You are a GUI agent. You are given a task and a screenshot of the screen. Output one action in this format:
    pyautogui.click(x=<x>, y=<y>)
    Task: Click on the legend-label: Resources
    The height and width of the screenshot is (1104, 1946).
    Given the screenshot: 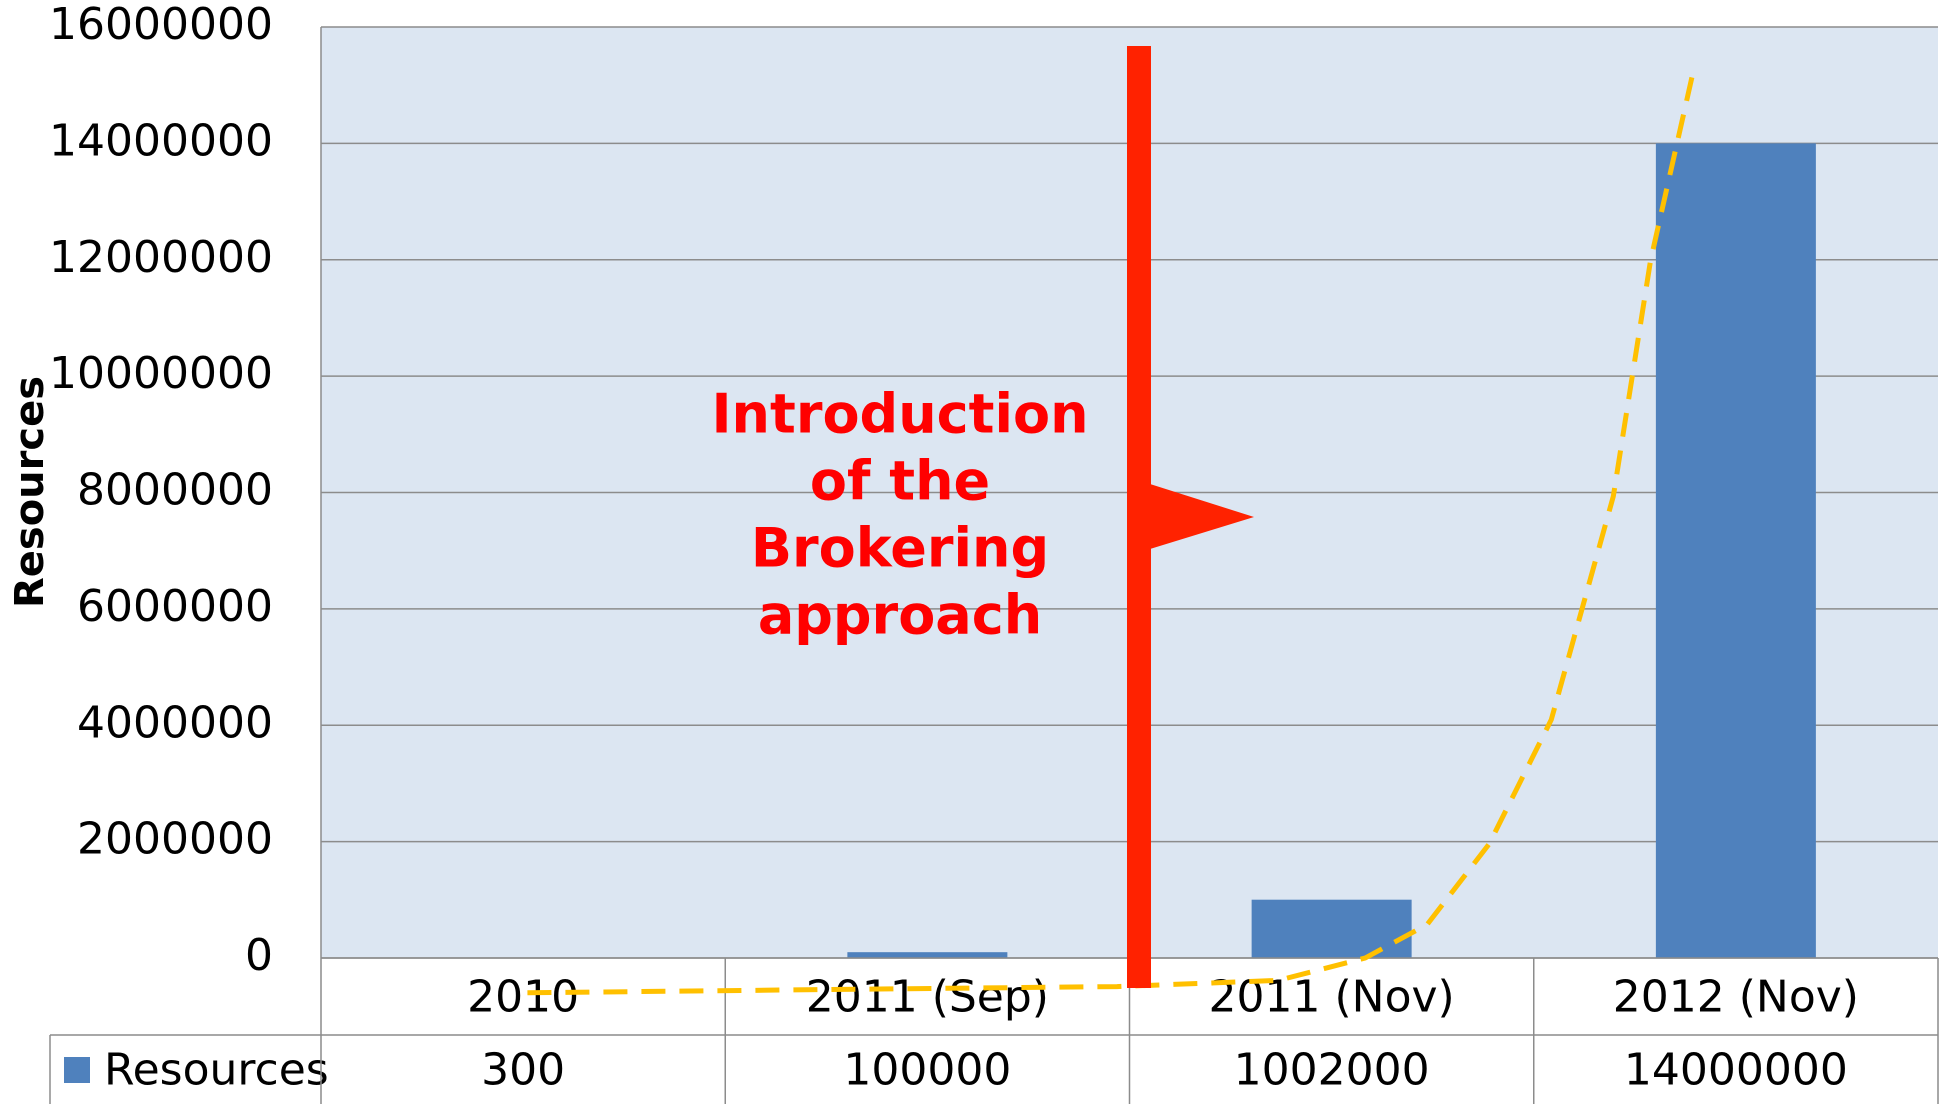 What is the action you would take?
    pyautogui.click(x=216, y=1070)
    